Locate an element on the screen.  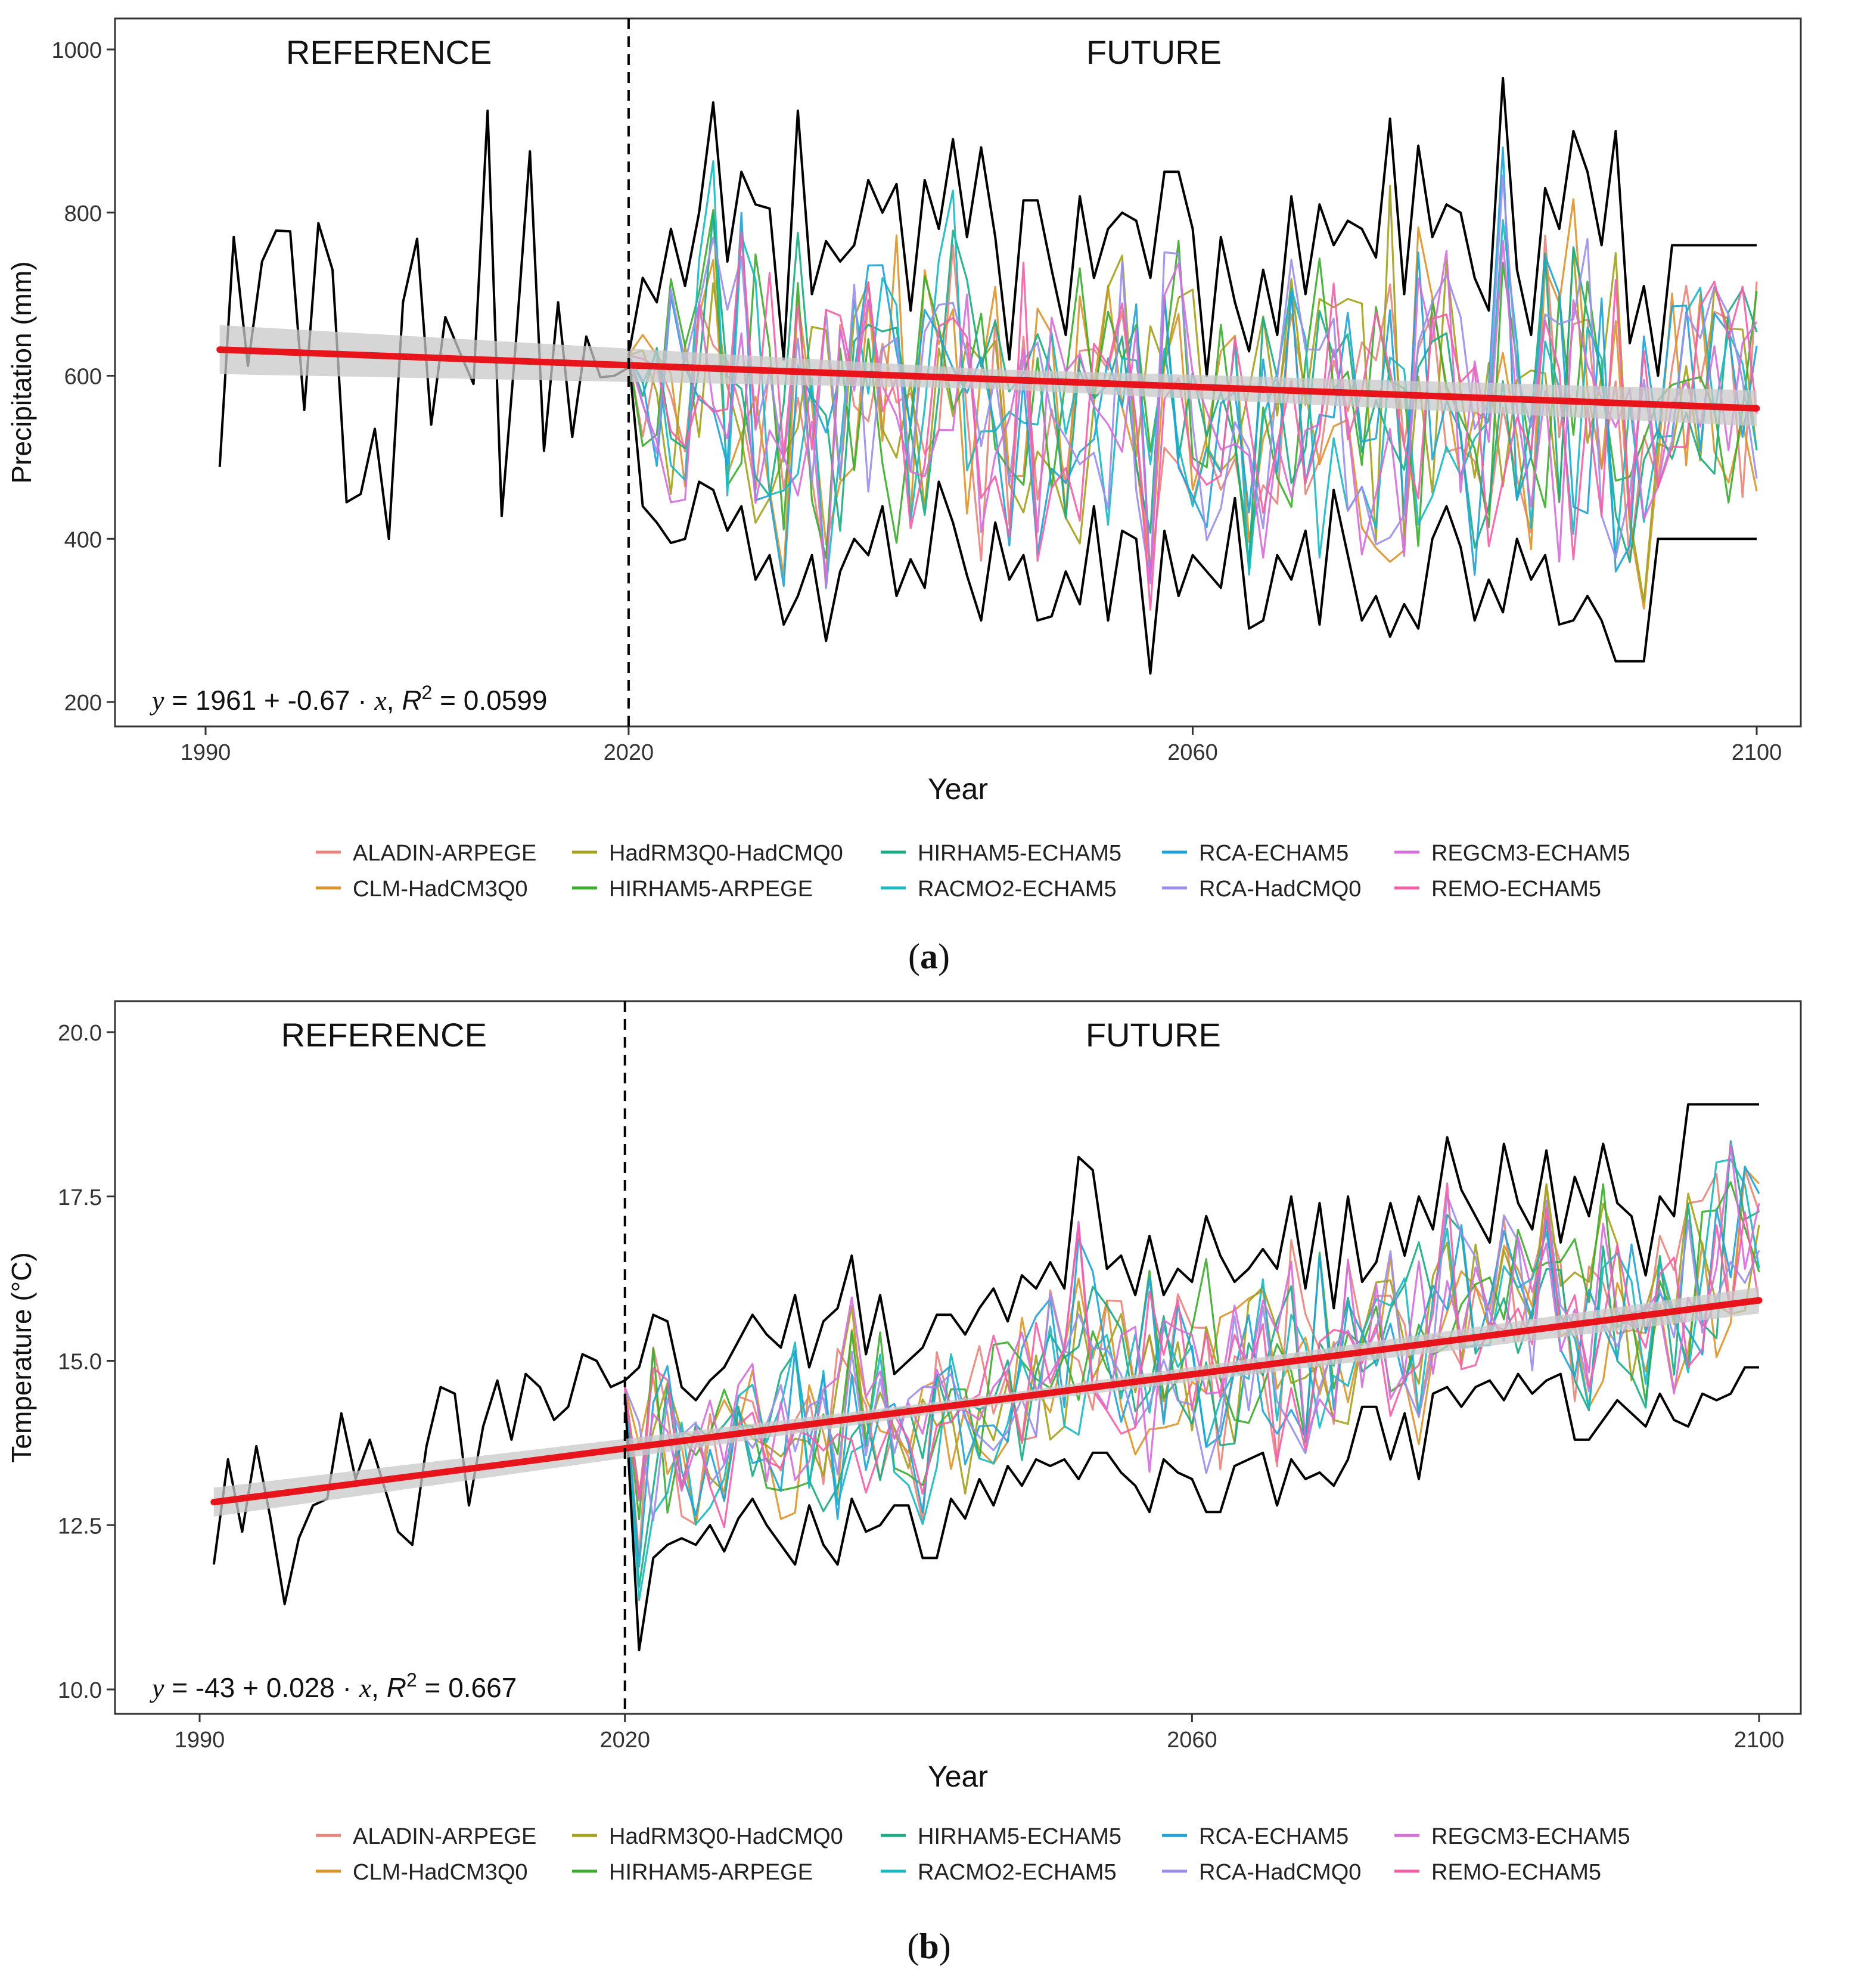
eq-r2-value: = 0.0599 is located at coordinates (489, 700).